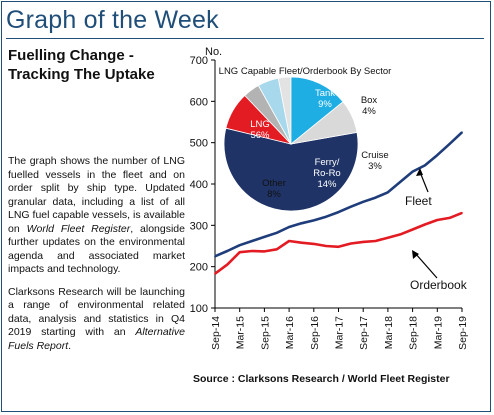  I want to click on pie-label-ferry-ro-ro-line2: Ro-Ro, so click(326, 173).